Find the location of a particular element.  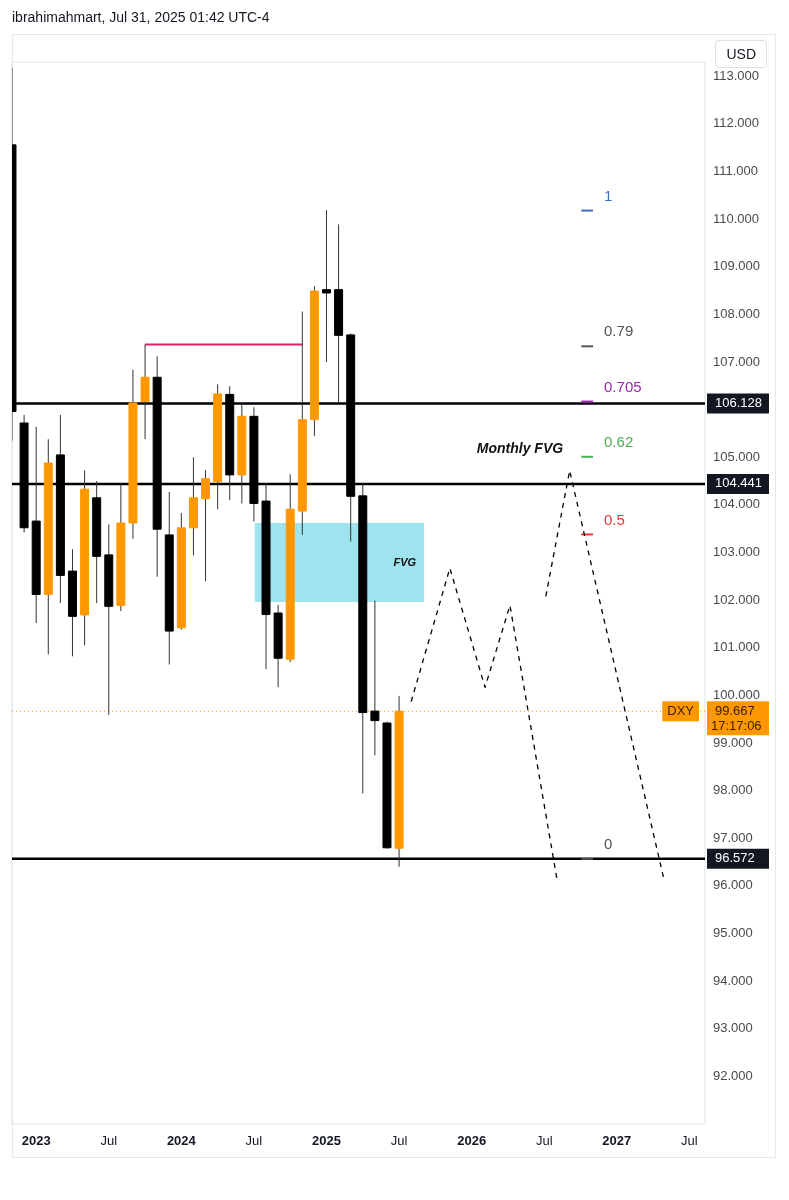

series-label: 0 is located at coordinates (608, 843).